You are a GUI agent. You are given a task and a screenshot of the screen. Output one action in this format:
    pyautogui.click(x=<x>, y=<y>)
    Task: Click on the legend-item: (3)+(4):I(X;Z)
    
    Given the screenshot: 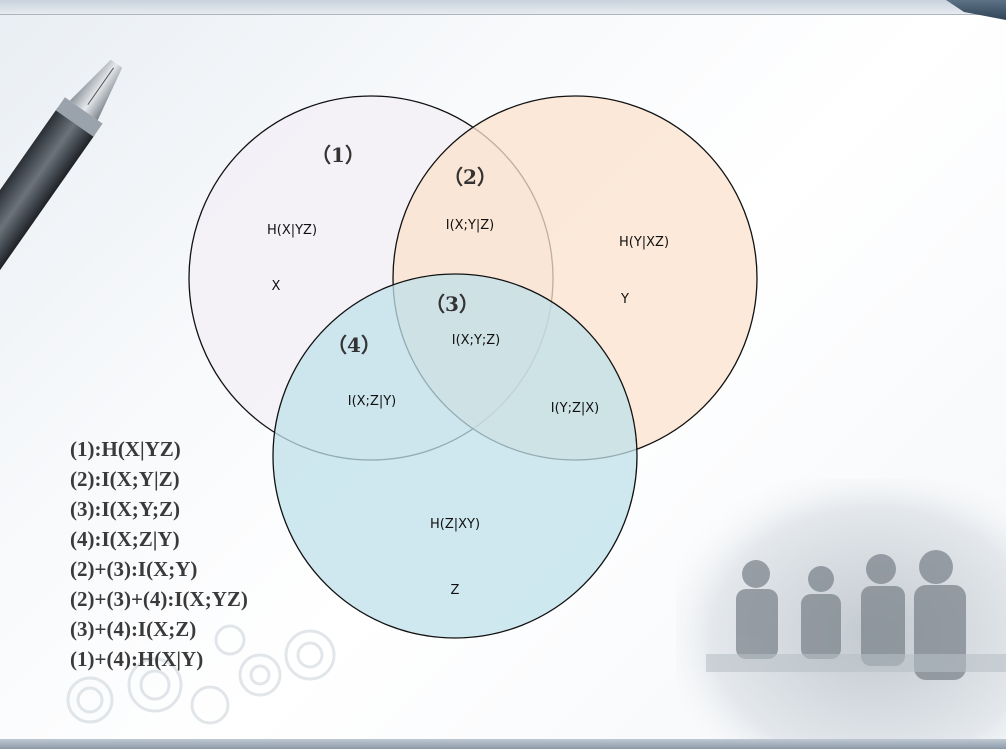 What is the action you would take?
    pyautogui.click(x=133, y=629)
    